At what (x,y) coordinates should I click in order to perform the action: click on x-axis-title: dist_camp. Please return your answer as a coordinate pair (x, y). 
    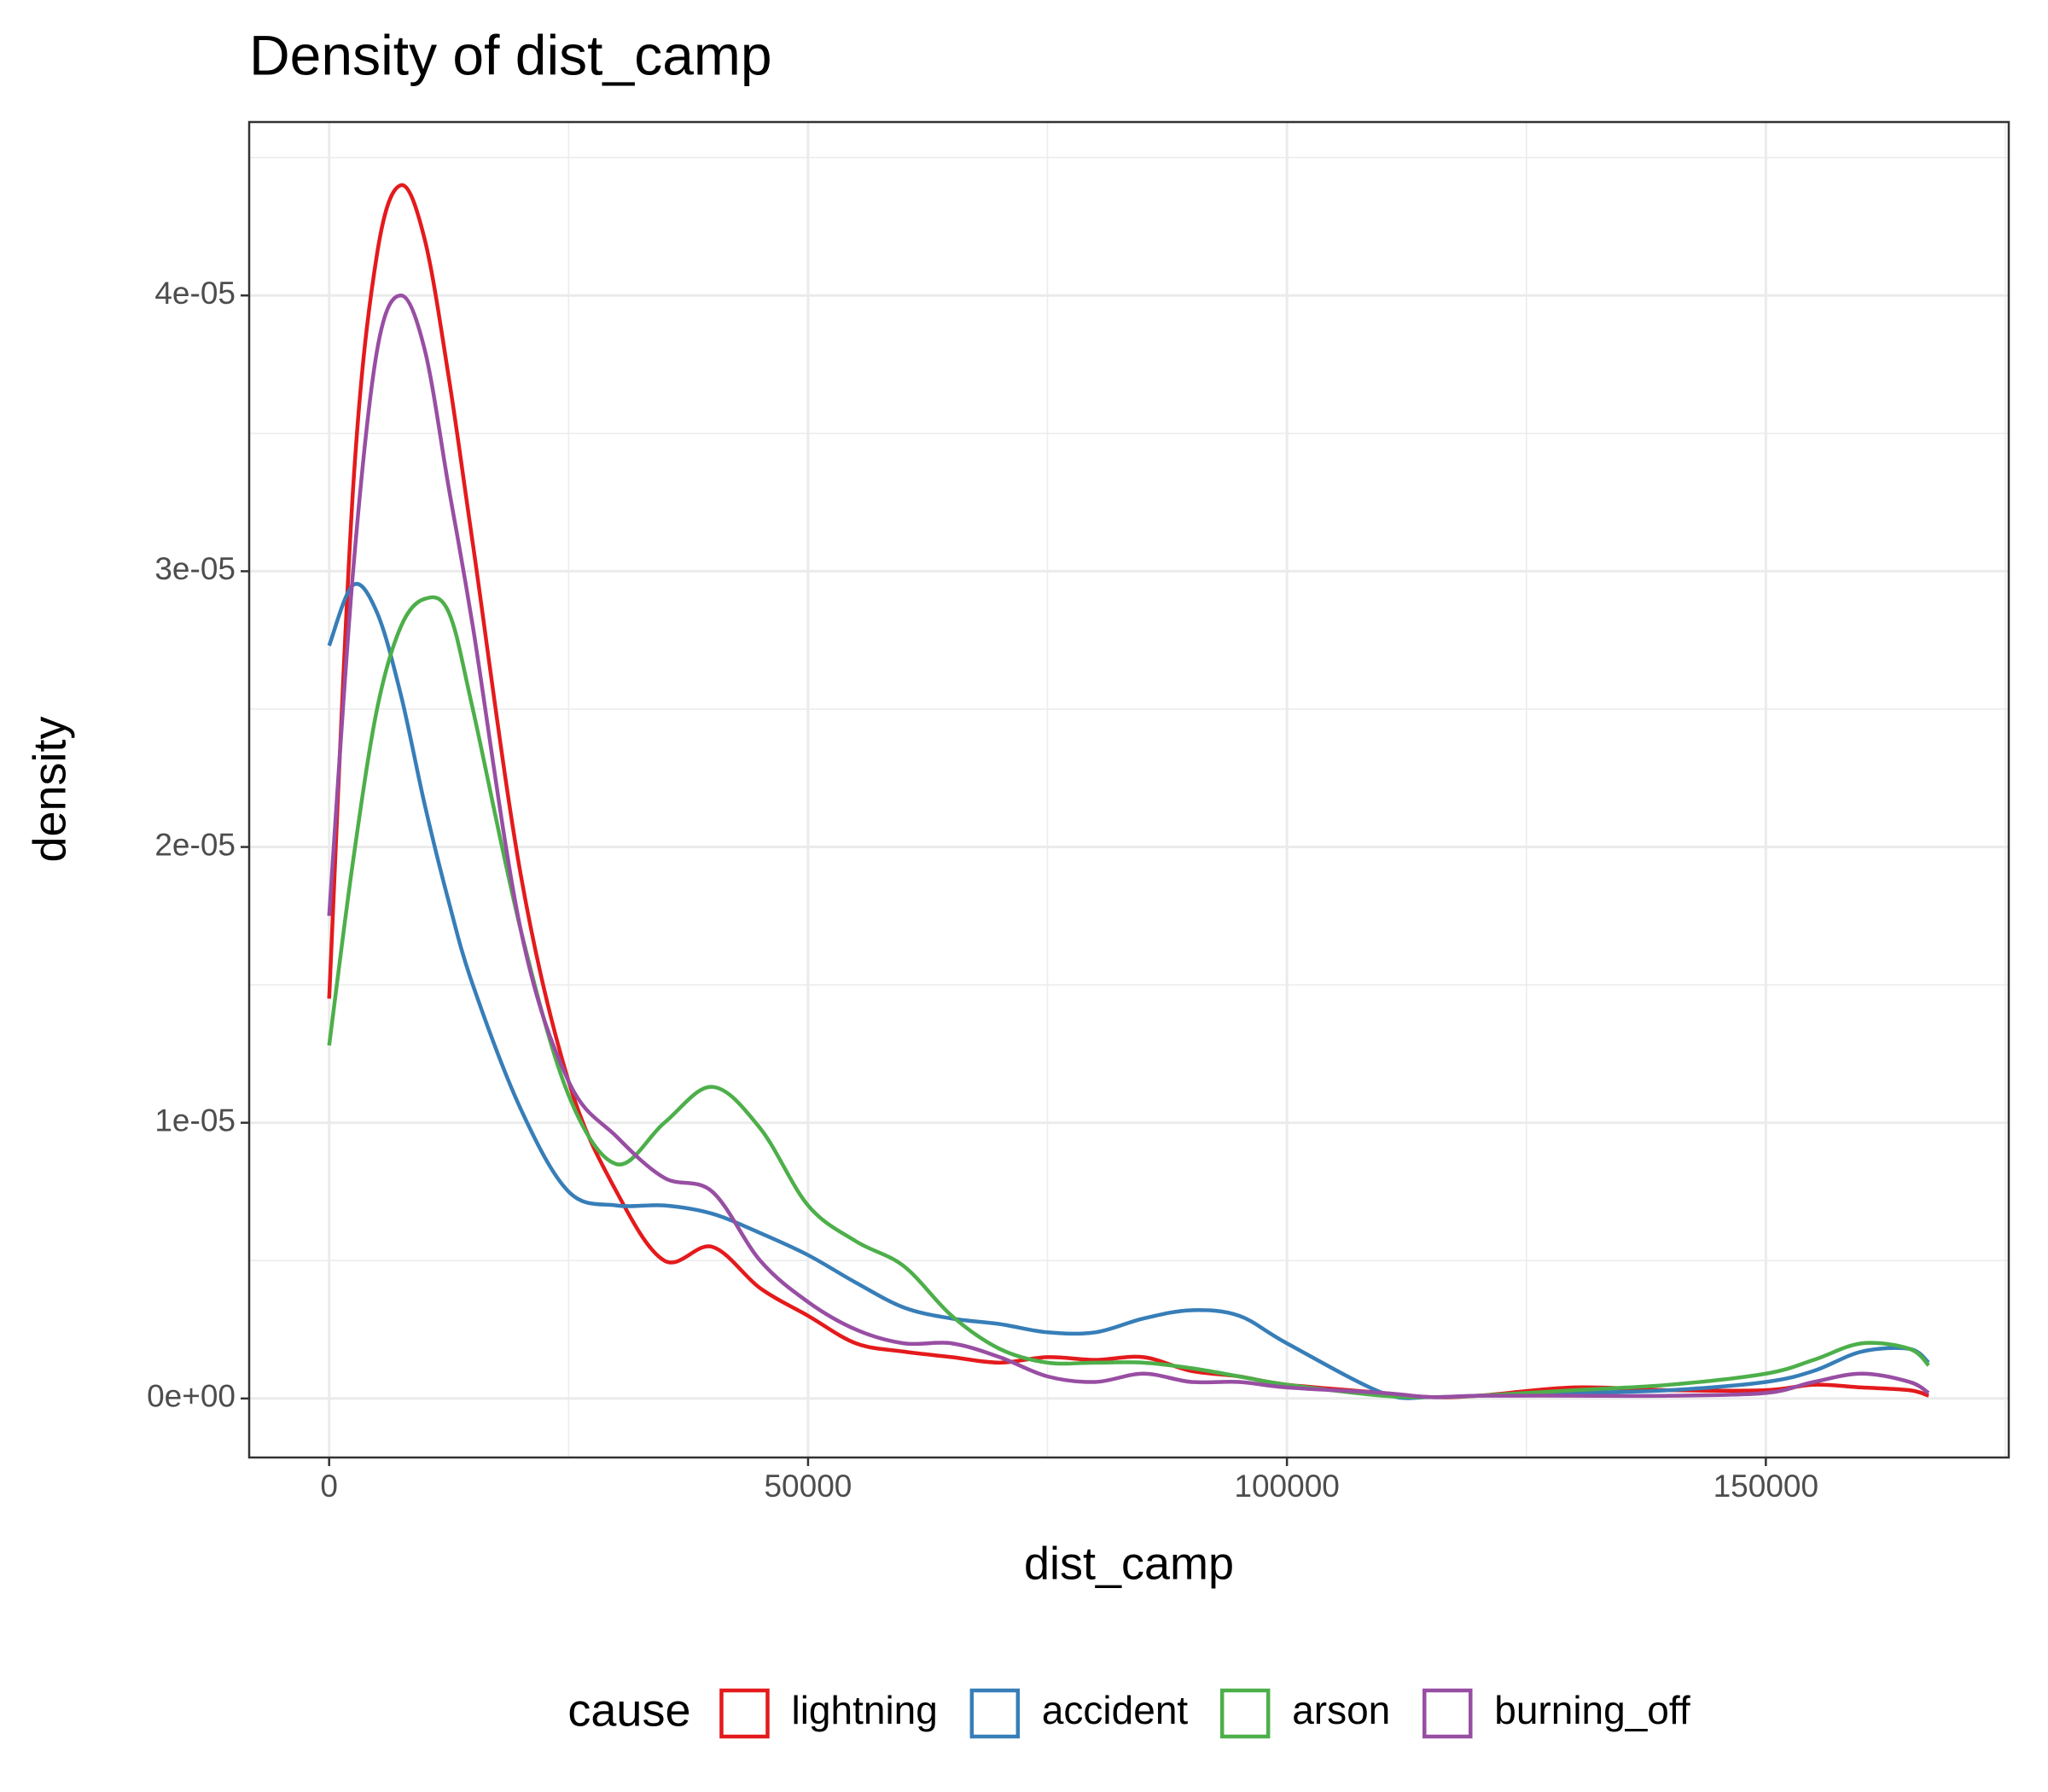
    Looking at the image, I should click on (1129, 1563).